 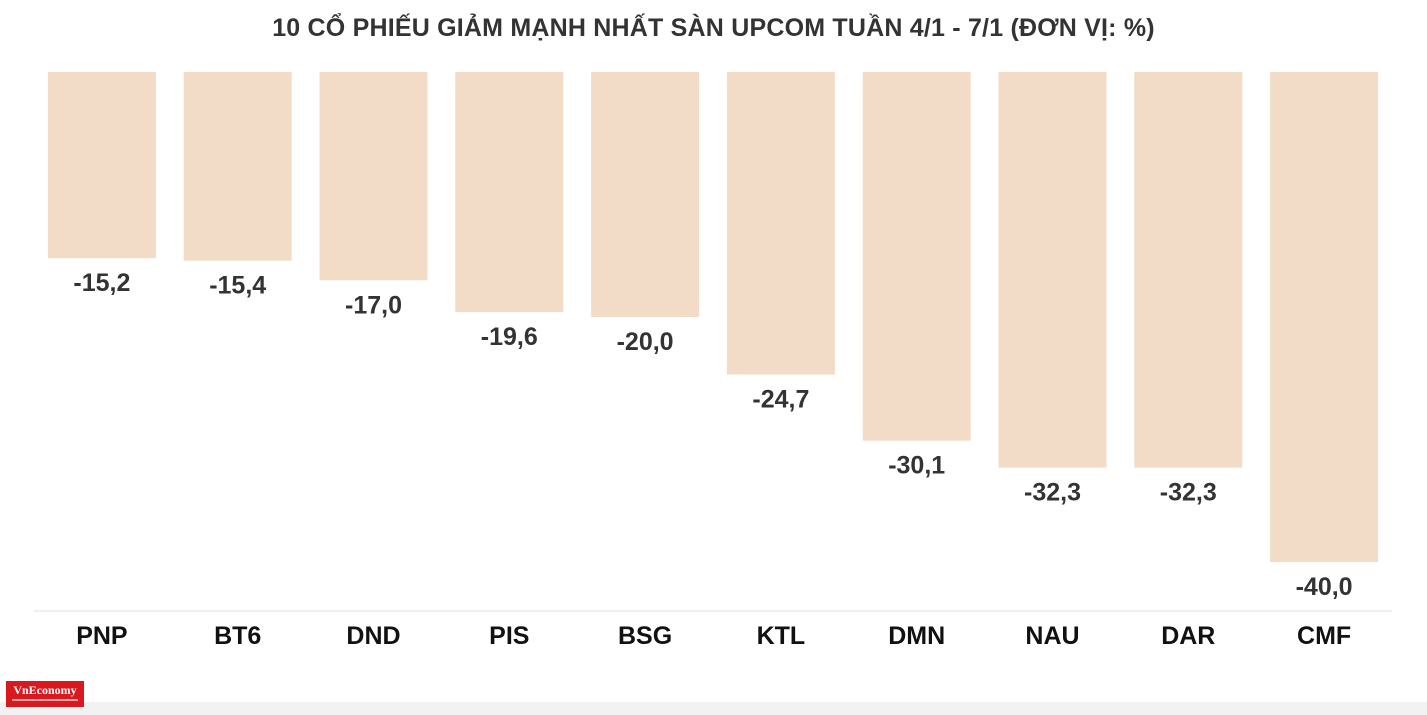 What do you see at coordinates (645, 636) in the screenshot?
I see `category-label-bsg: BSG` at bounding box center [645, 636].